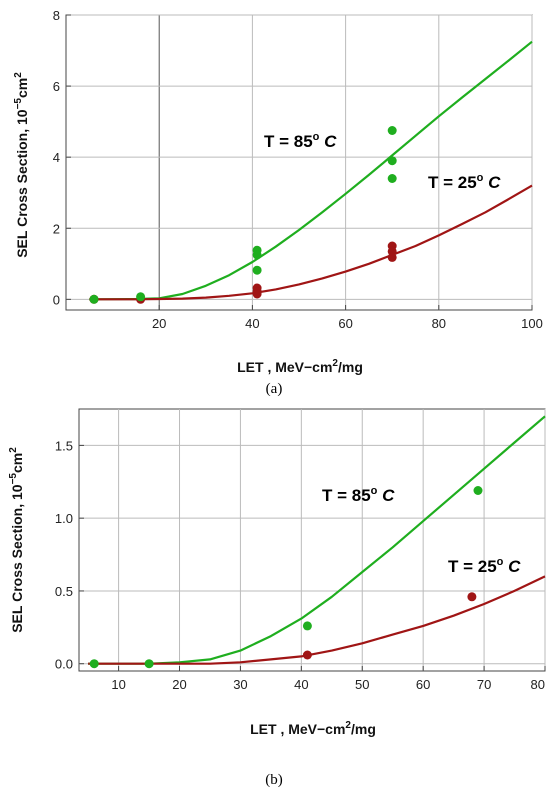 The height and width of the screenshot is (791, 549). What do you see at coordinates (300, 141) in the screenshot?
I see `panel-a-annotation-85c: T = 85o C` at bounding box center [300, 141].